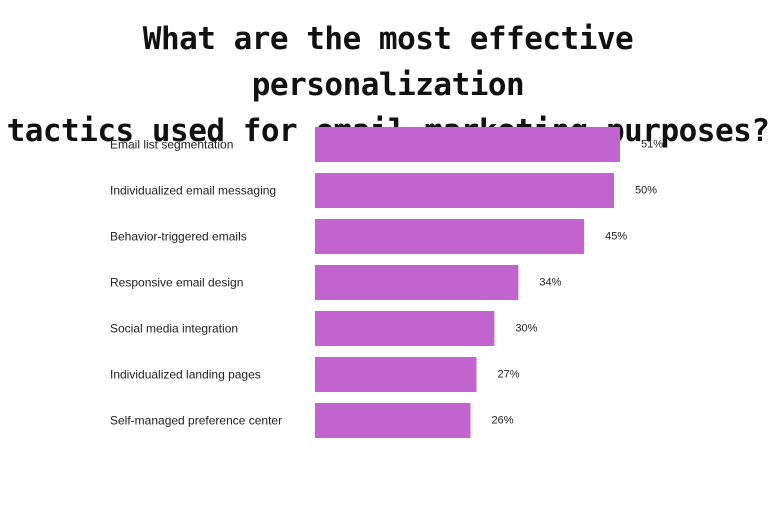 This screenshot has height=517, width=776. Describe the element at coordinates (502, 421) in the screenshot. I see `value-label: 26%` at that location.